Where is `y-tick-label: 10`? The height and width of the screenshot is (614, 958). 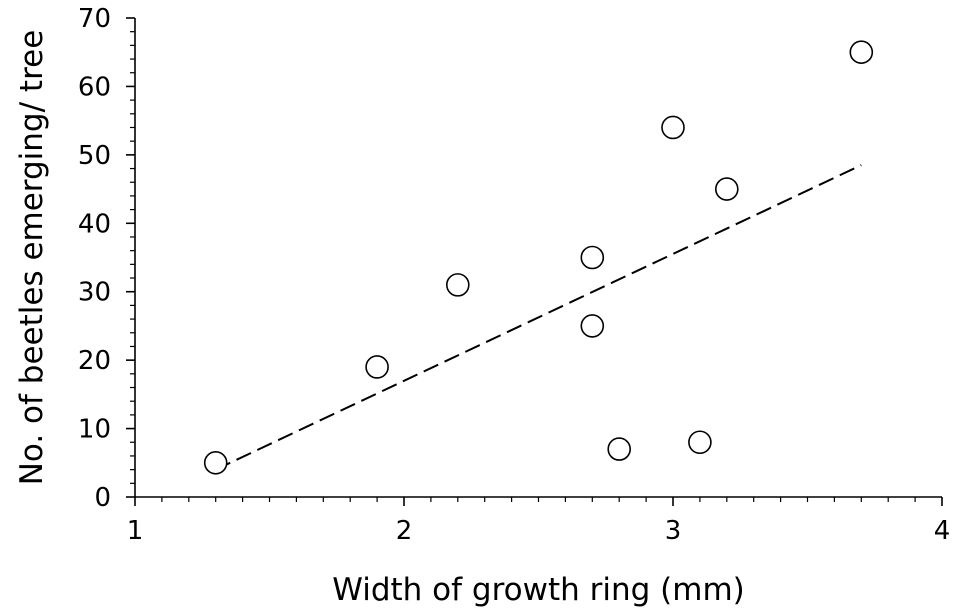 y-tick-label: 10 is located at coordinates (94, 430).